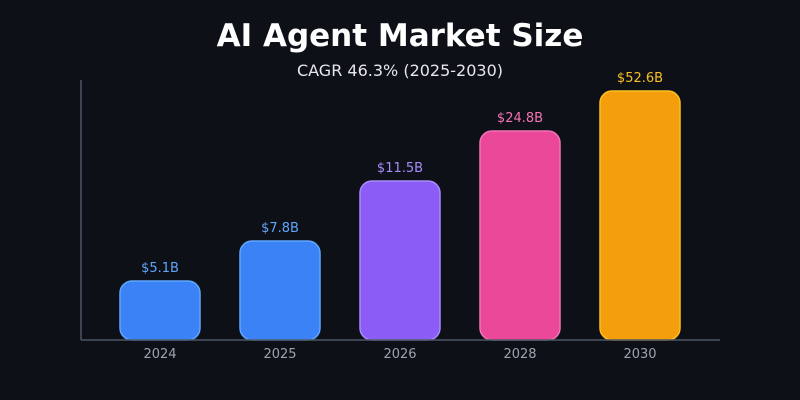 The height and width of the screenshot is (400, 800). Describe the element at coordinates (520, 235) in the screenshot. I see `bar-2028` at that location.